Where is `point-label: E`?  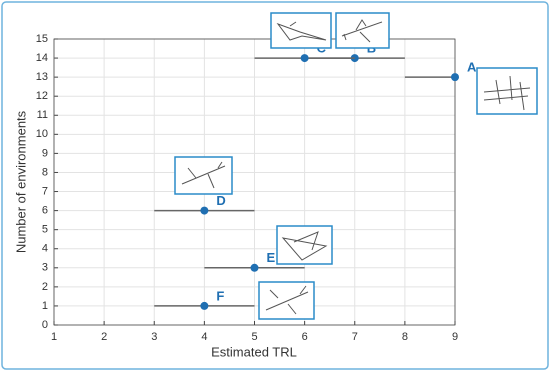
point-label: E is located at coordinates (271, 257).